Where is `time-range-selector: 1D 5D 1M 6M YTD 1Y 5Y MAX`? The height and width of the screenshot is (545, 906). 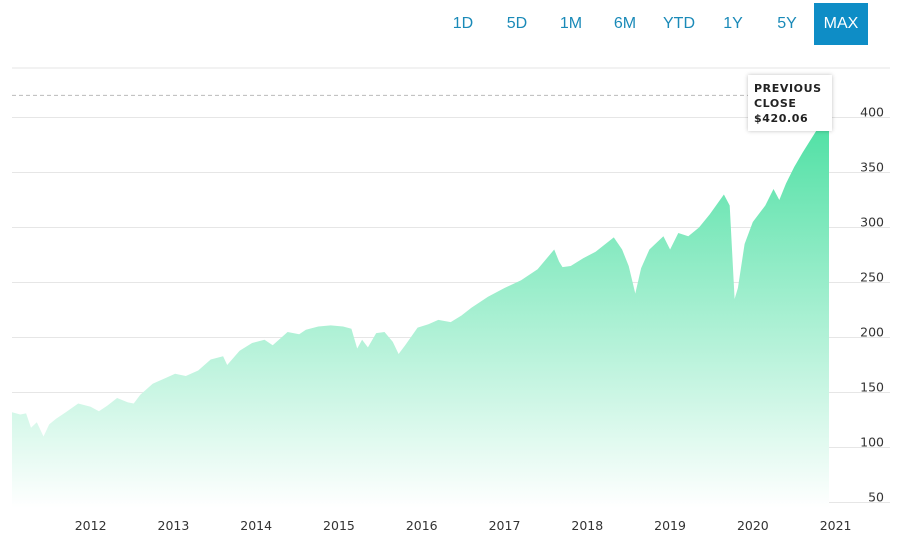 time-range-selector: 1D 5D 1M 6M YTD 1Y 5Y MAX is located at coordinates (652, 24).